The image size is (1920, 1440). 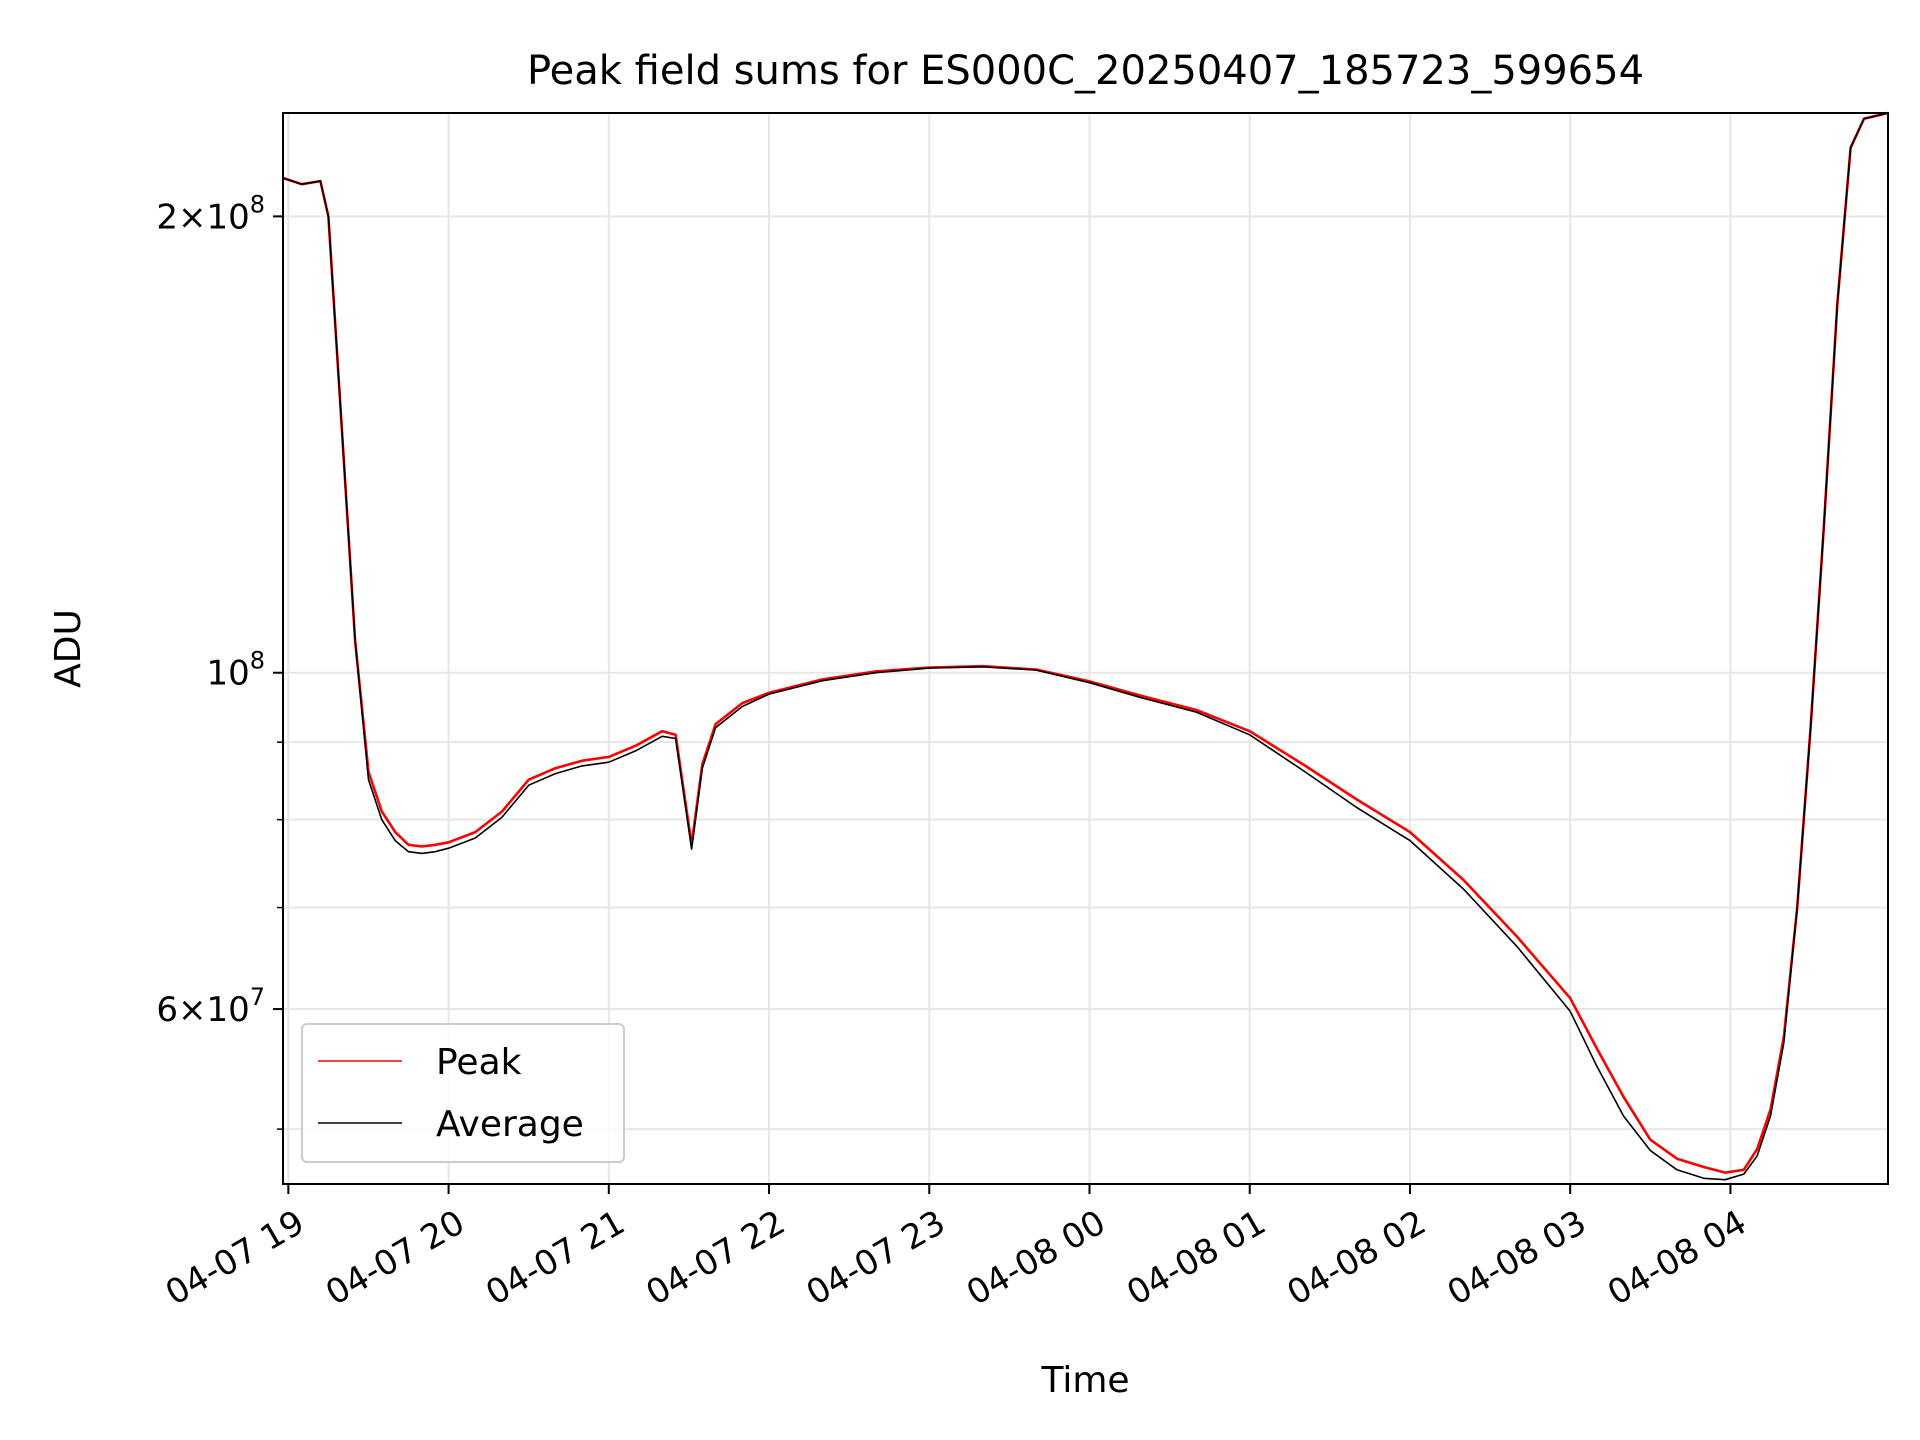 What do you see at coordinates (1084, 1380) in the screenshot?
I see `x-axis-label: Time` at bounding box center [1084, 1380].